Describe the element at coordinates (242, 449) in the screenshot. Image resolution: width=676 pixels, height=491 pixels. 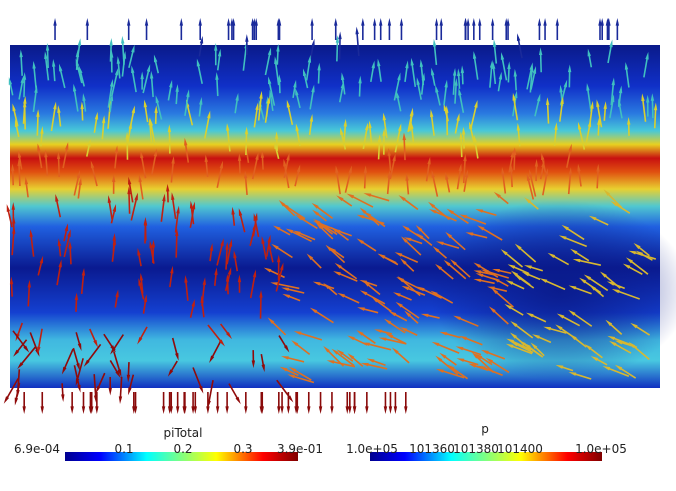
I see `tick-label: 0.3` at that location.